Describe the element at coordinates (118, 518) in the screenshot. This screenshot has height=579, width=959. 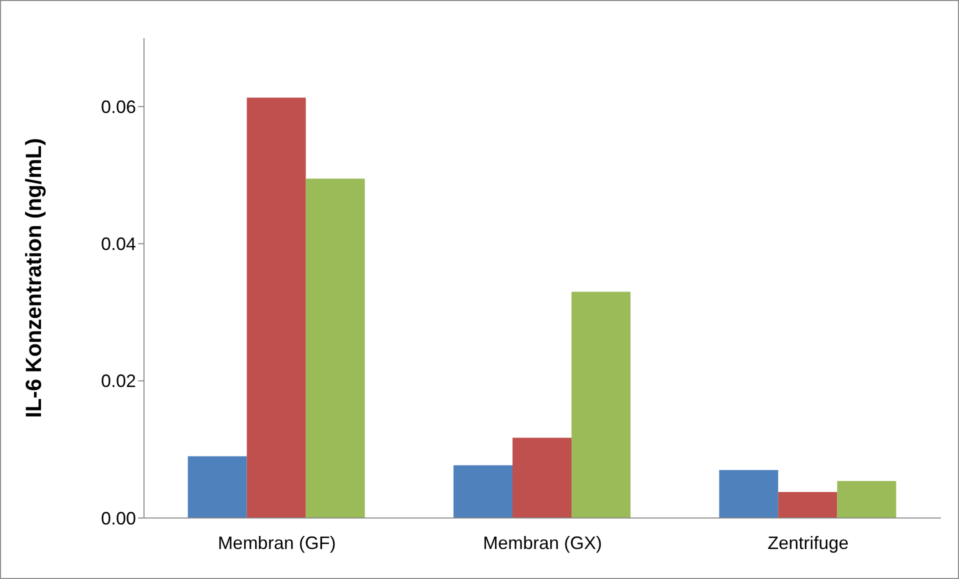
I see `y-tick-label: 0.00` at that location.